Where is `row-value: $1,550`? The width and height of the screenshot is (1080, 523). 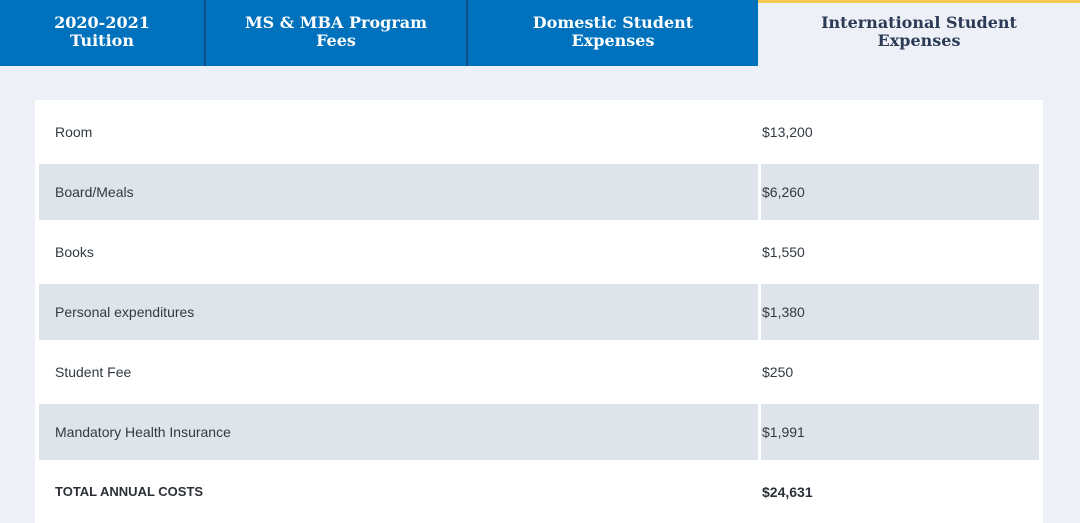
row-value: $1,550 is located at coordinates (783, 252).